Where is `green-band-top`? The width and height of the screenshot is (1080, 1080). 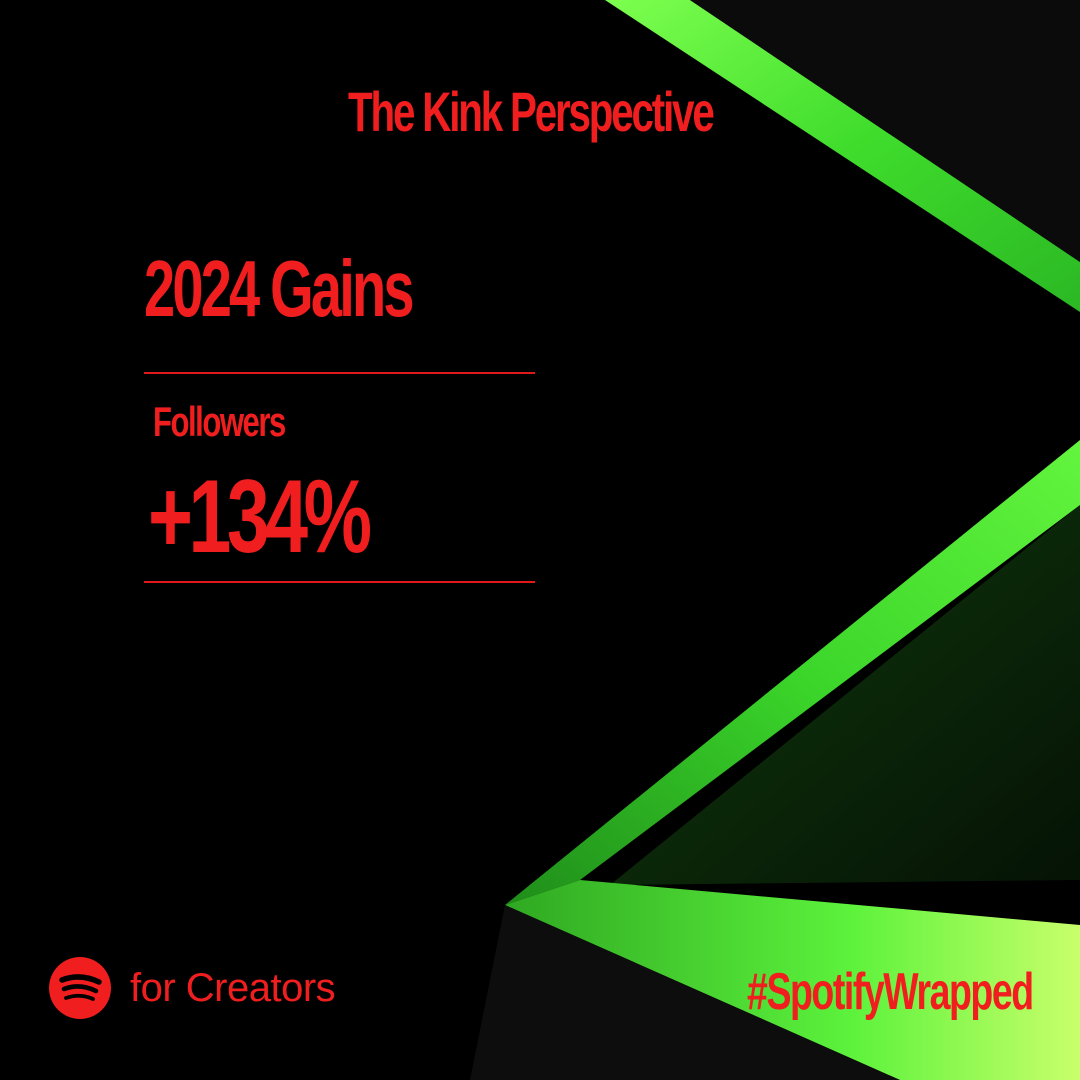
green-band-top is located at coordinates (842, 156).